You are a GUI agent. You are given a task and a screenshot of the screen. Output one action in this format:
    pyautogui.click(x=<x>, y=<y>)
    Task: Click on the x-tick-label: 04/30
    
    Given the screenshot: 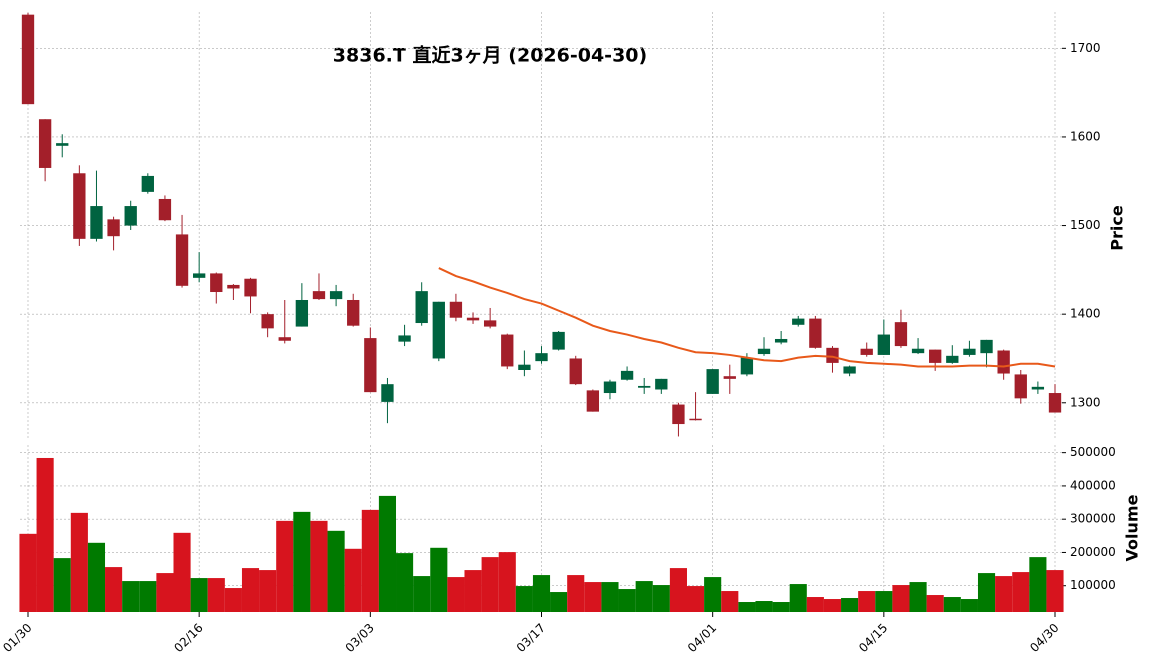 What is the action you would take?
    pyautogui.click(x=1044, y=638)
    